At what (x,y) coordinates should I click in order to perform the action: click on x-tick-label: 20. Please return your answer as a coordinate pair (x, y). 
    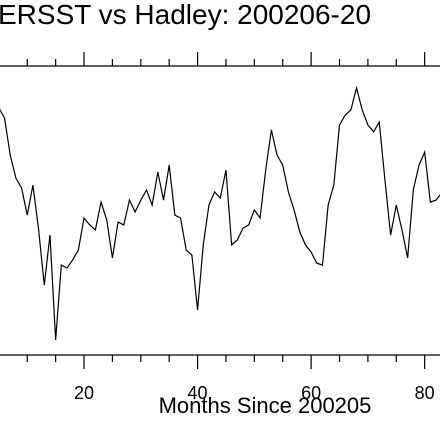
    Looking at the image, I should click on (84, 393).